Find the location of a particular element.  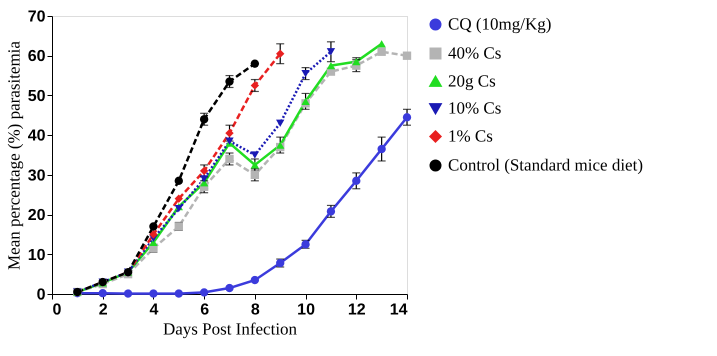

y-tick-label: 20 is located at coordinates (37, 215).